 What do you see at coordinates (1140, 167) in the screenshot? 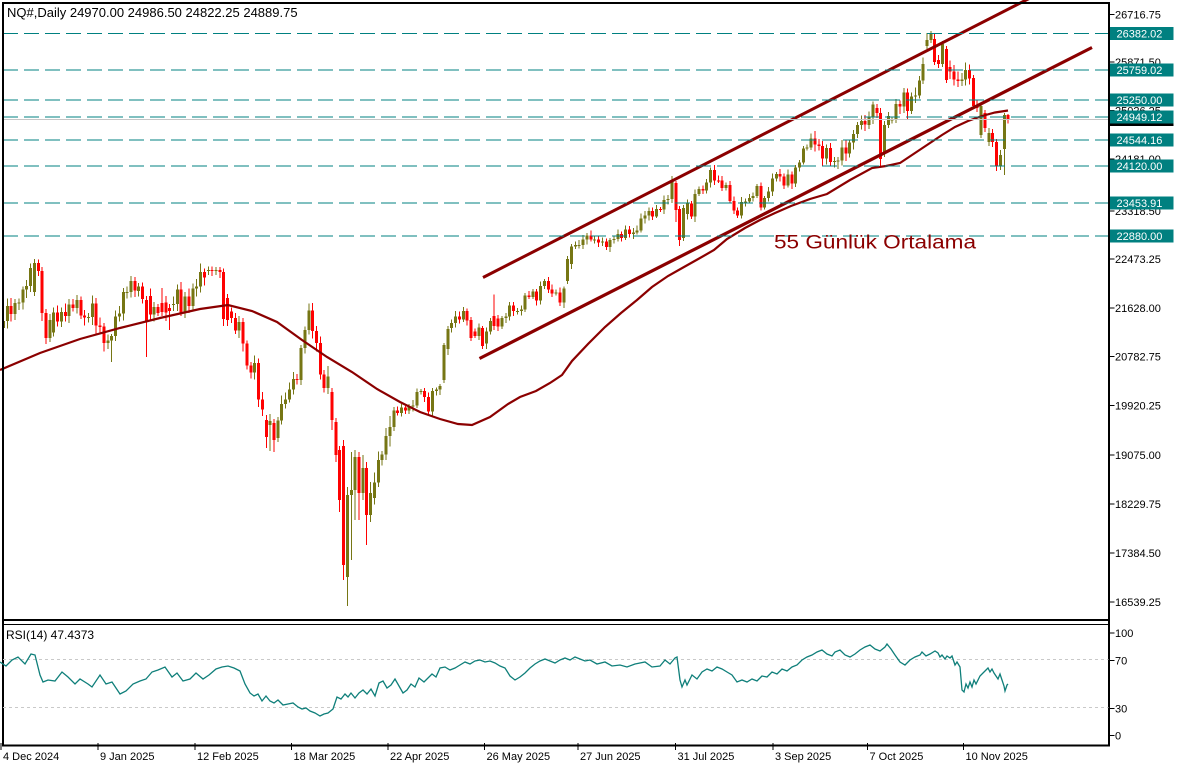
I see `svg-text: 24120.00` at bounding box center [1140, 167].